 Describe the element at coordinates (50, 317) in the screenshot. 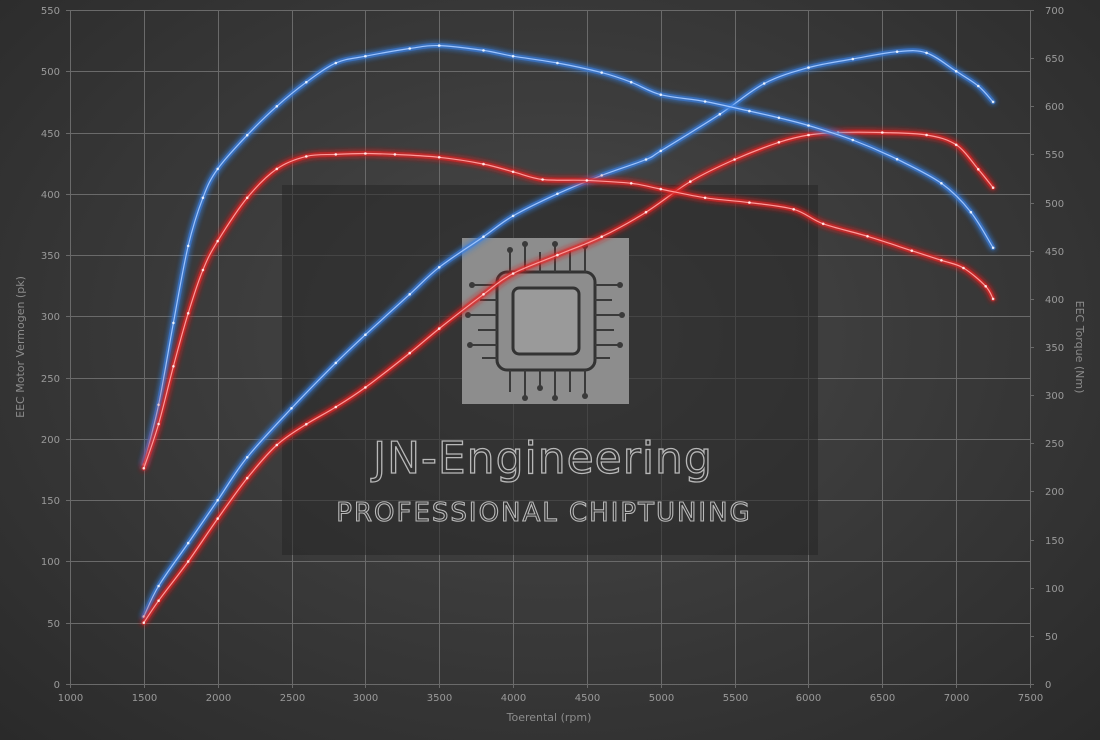

I see `y-left-tick-label: 300` at that location.